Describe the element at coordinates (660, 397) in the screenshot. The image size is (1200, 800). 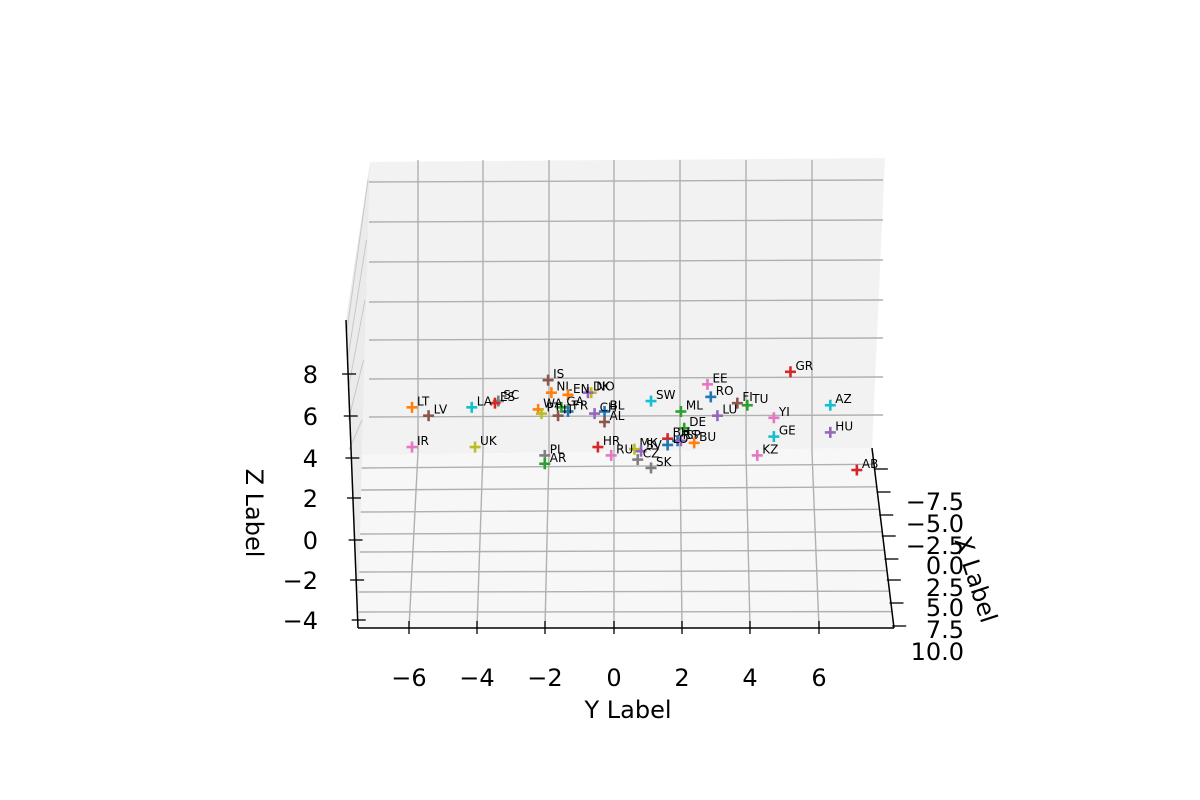
I see `data-point-sw: SW` at that location.